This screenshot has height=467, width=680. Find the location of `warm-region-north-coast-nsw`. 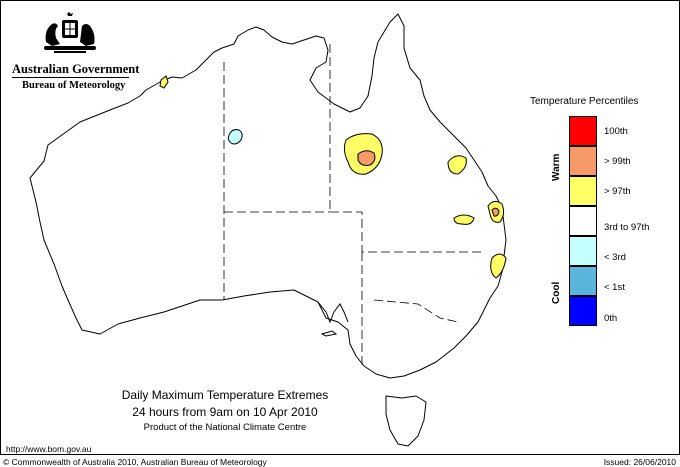

warm-region-north-coast-nsw is located at coordinates (498, 266).